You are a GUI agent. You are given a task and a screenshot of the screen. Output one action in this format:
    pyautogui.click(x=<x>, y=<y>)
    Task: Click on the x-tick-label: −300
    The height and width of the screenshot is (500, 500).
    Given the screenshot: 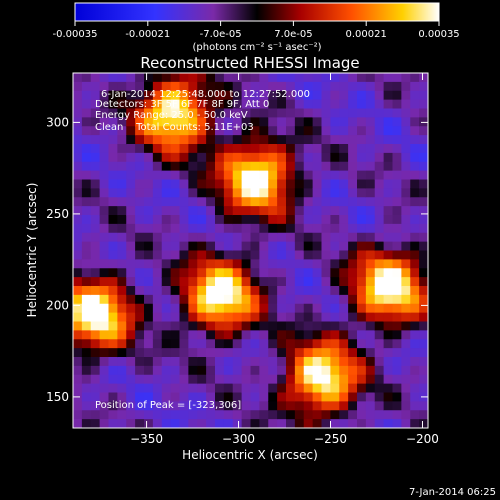 What is the action you would take?
    pyautogui.click(x=238, y=439)
    